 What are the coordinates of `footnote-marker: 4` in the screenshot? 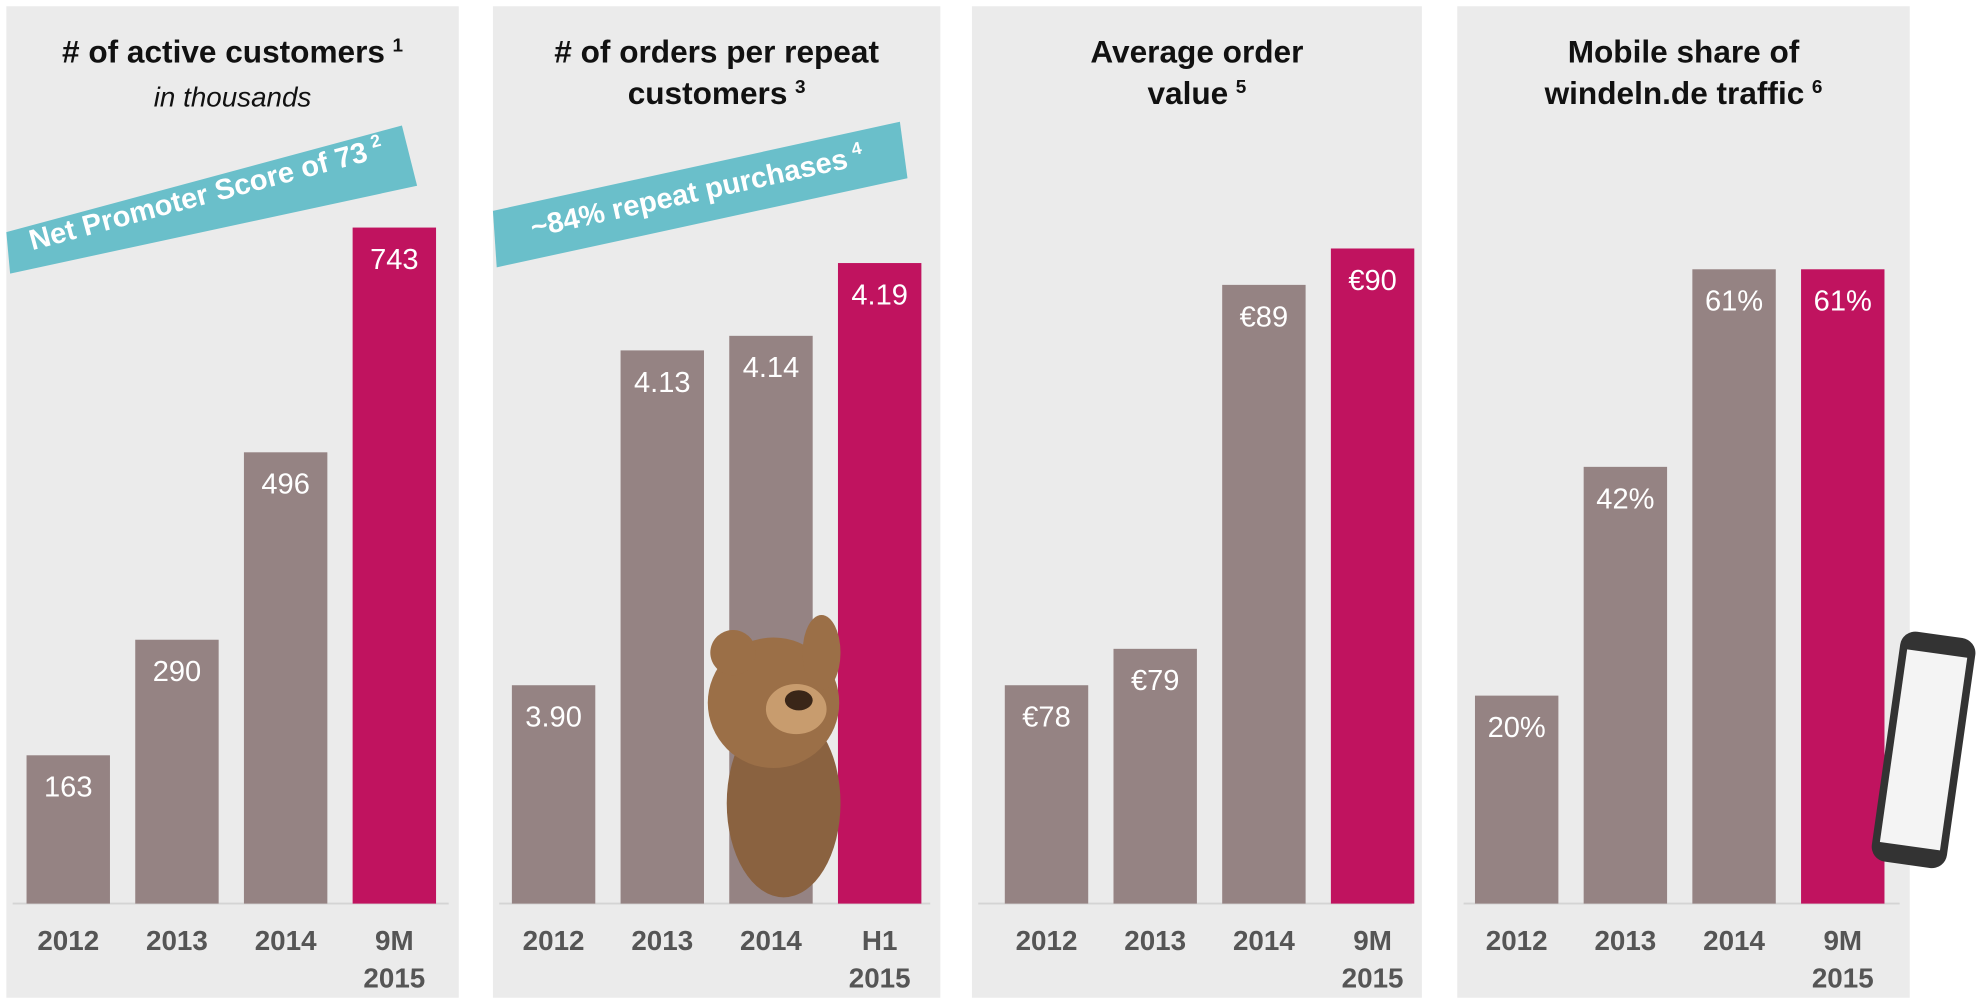 It's located at (856, 149).